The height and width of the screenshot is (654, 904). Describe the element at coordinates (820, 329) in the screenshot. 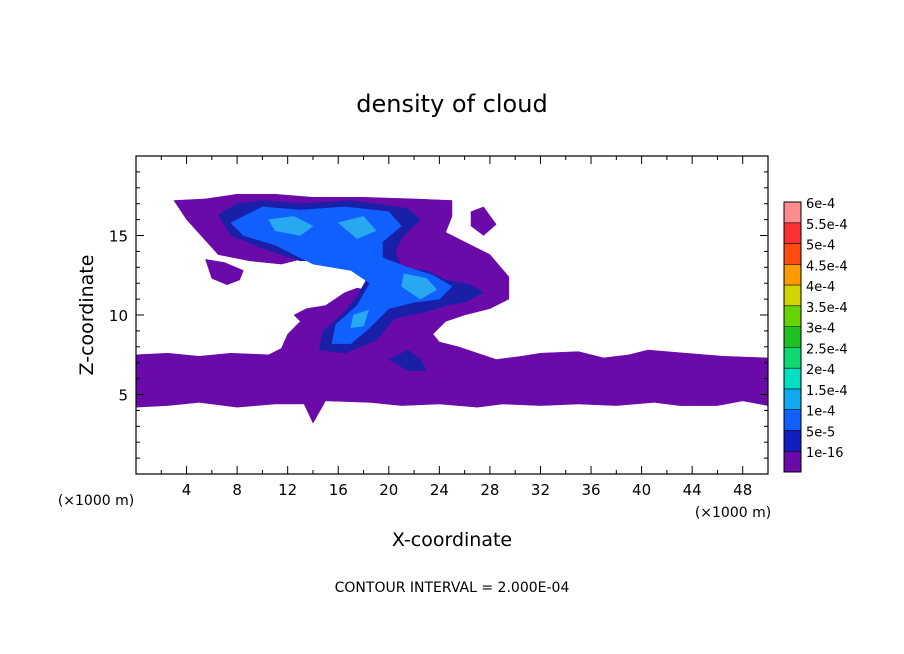

I see `colorbar-label: 3e-4` at that location.